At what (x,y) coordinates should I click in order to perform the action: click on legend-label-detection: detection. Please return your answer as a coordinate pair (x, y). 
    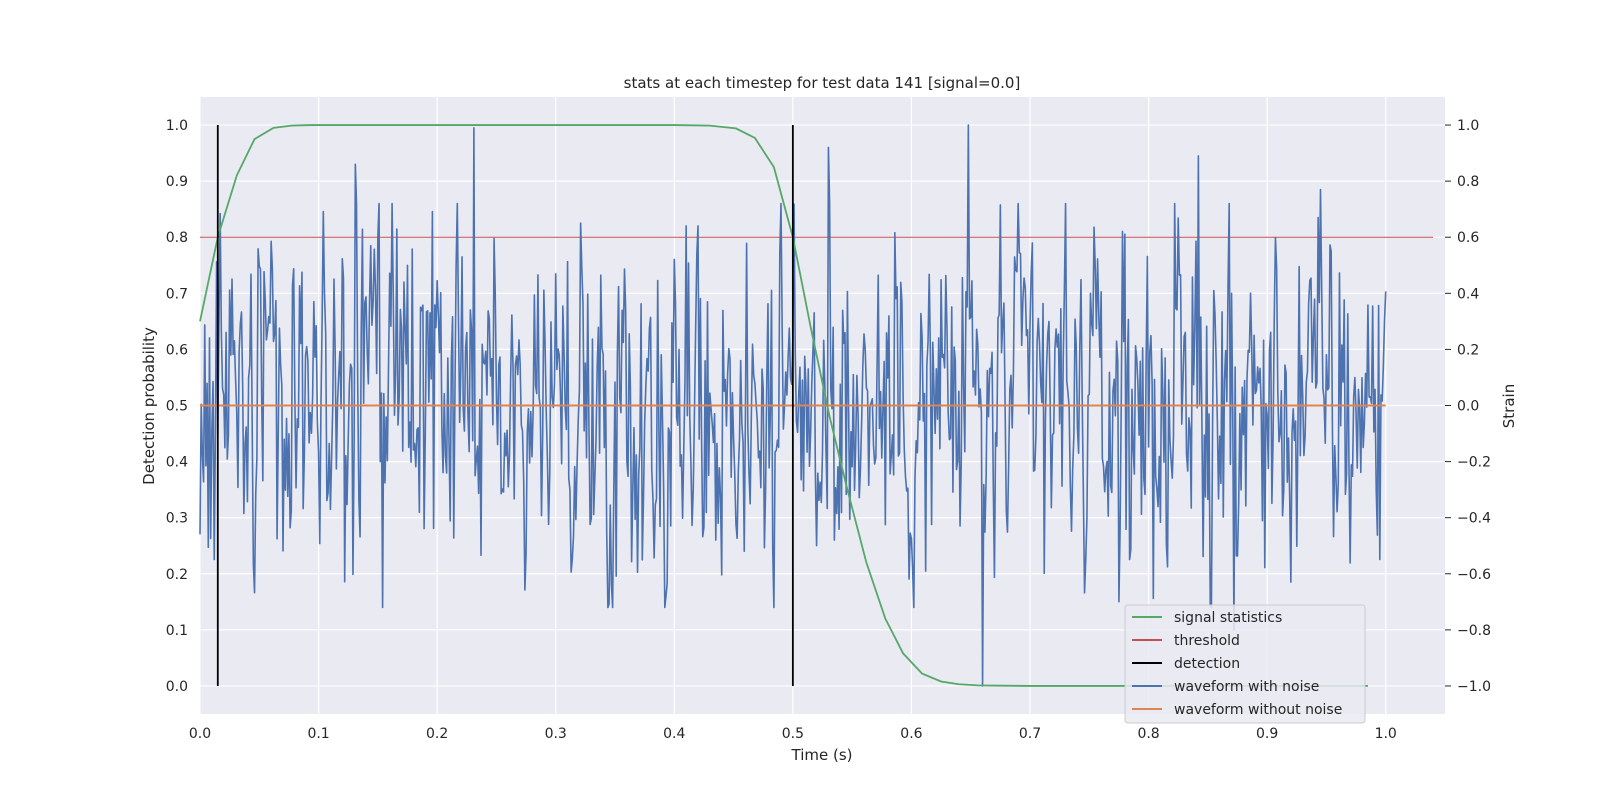
    Looking at the image, I should click on (1207, 664).